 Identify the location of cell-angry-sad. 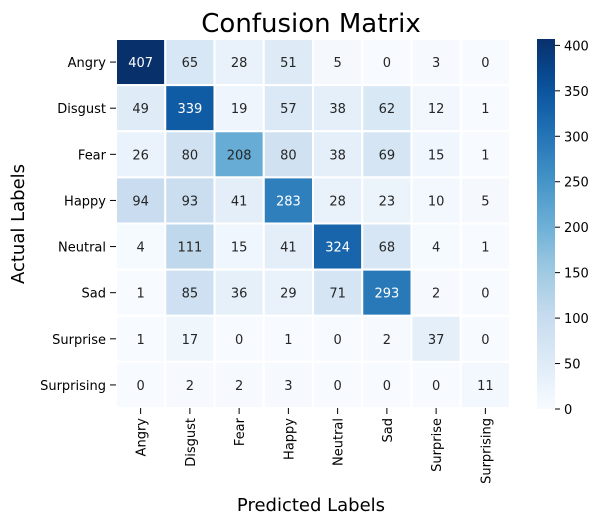
(387, 62).